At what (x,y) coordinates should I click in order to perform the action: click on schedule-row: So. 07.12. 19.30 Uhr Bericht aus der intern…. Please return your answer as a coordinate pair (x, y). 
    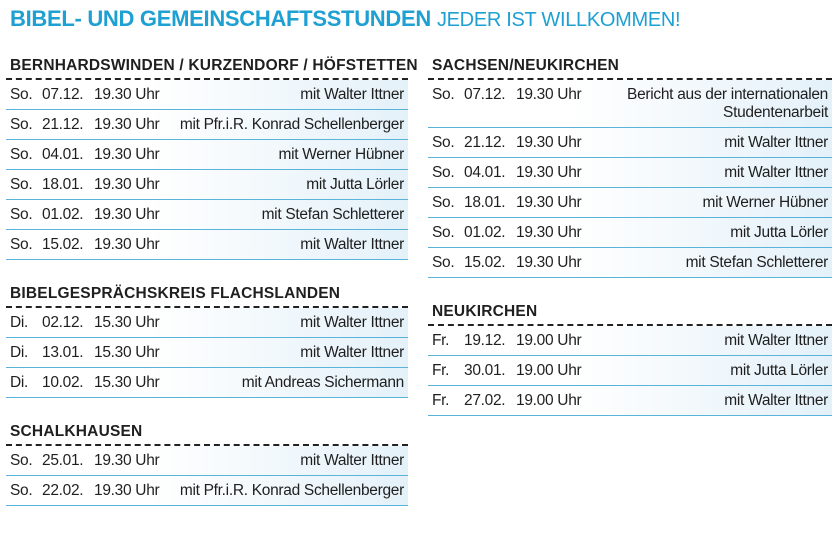
    Looking at the image, I should click on (630, 104).